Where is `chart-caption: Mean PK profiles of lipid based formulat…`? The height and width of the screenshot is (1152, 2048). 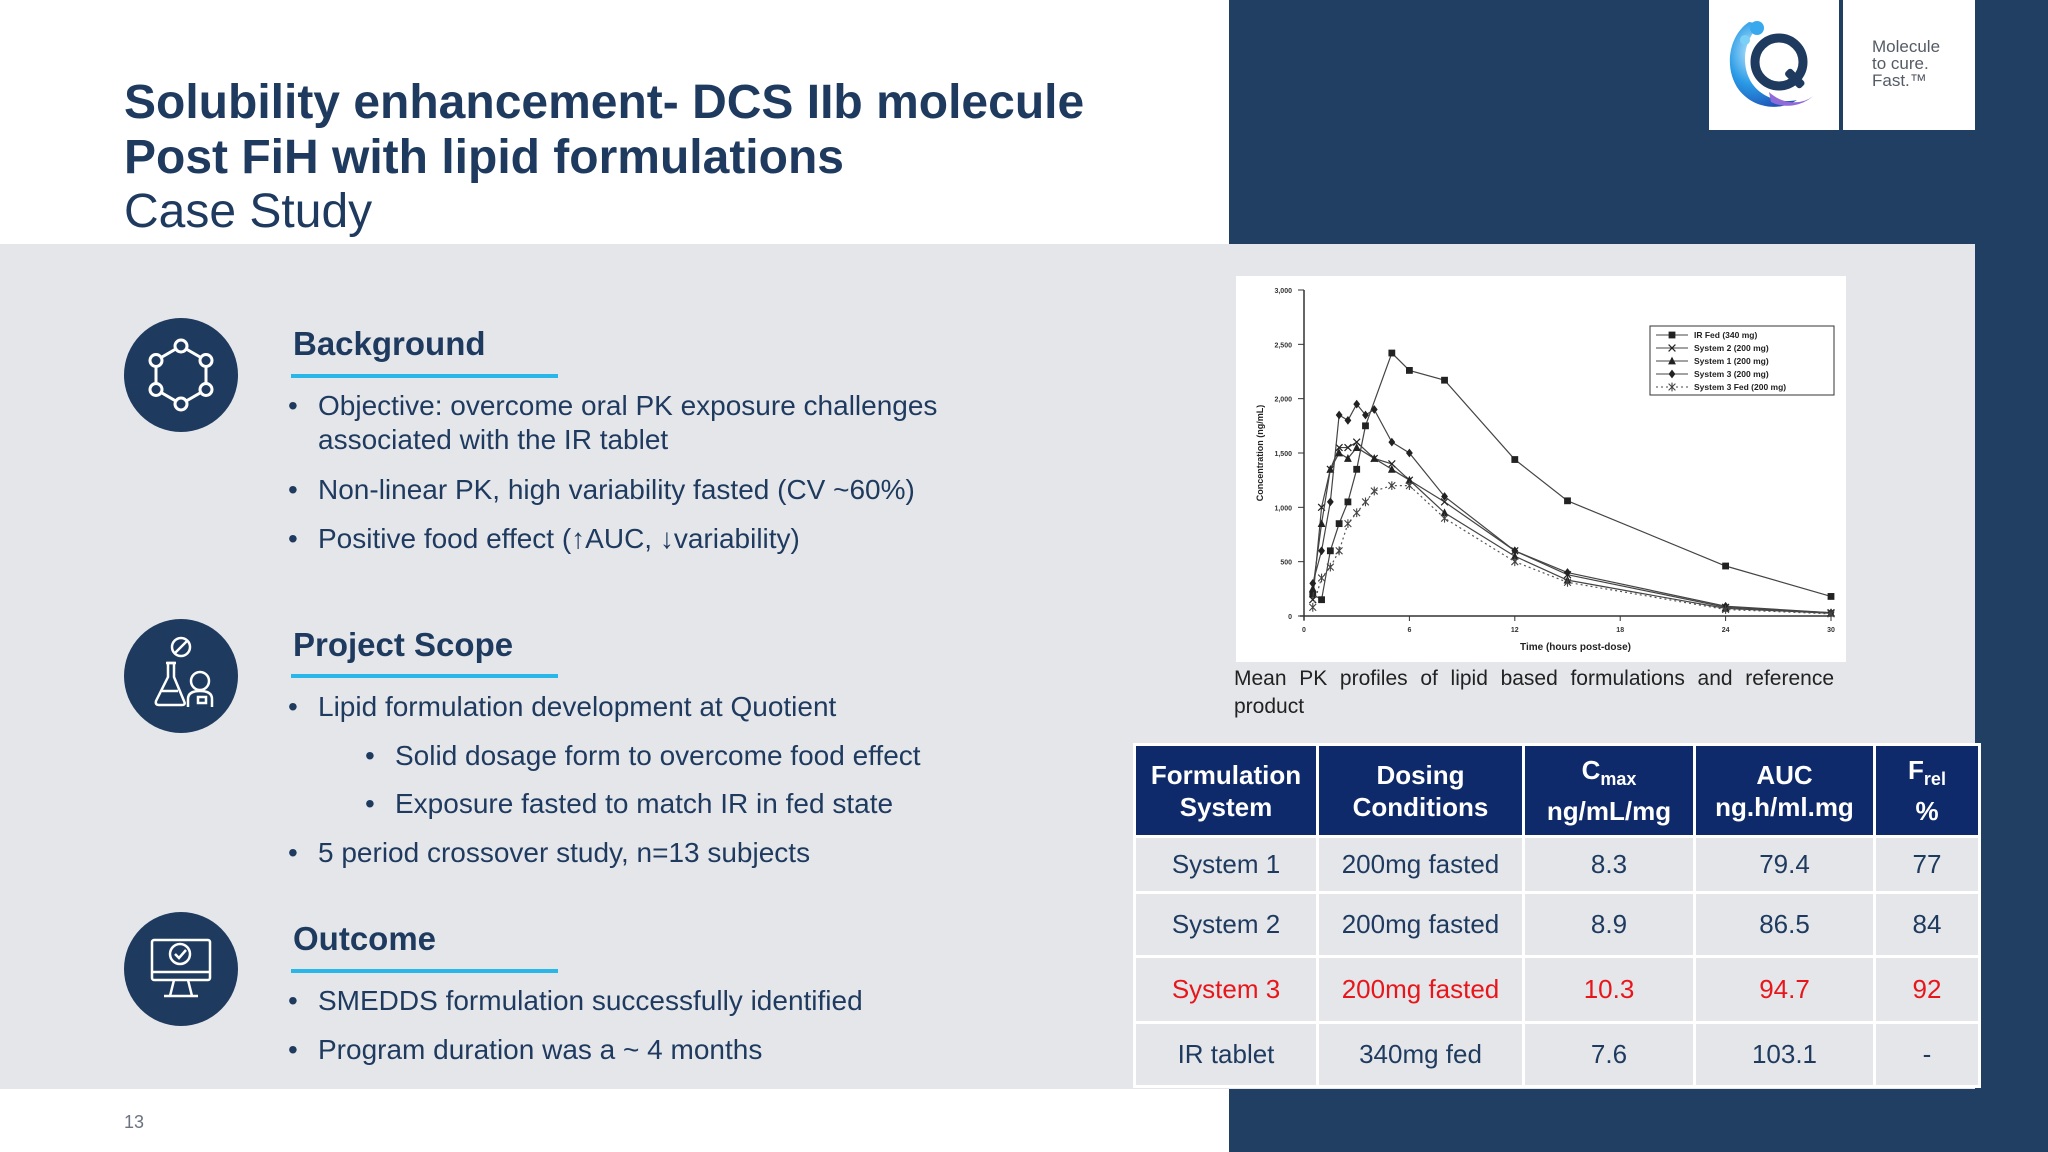
chart-caption: Mean PK profiles of lipid based formulat… is located at coordinates (1534, 692).